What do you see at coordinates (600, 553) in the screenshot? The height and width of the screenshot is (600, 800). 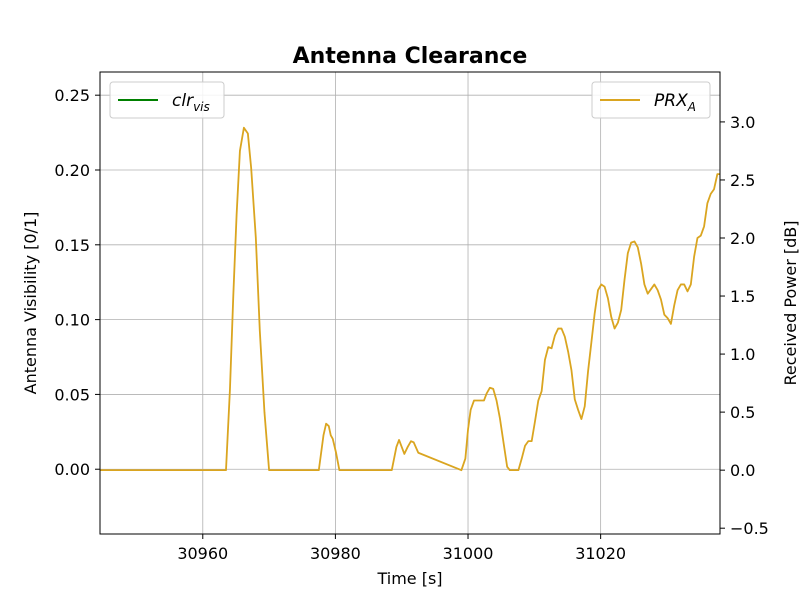 I see `x-tick-label: 31020` at bounding box center [600, 553].